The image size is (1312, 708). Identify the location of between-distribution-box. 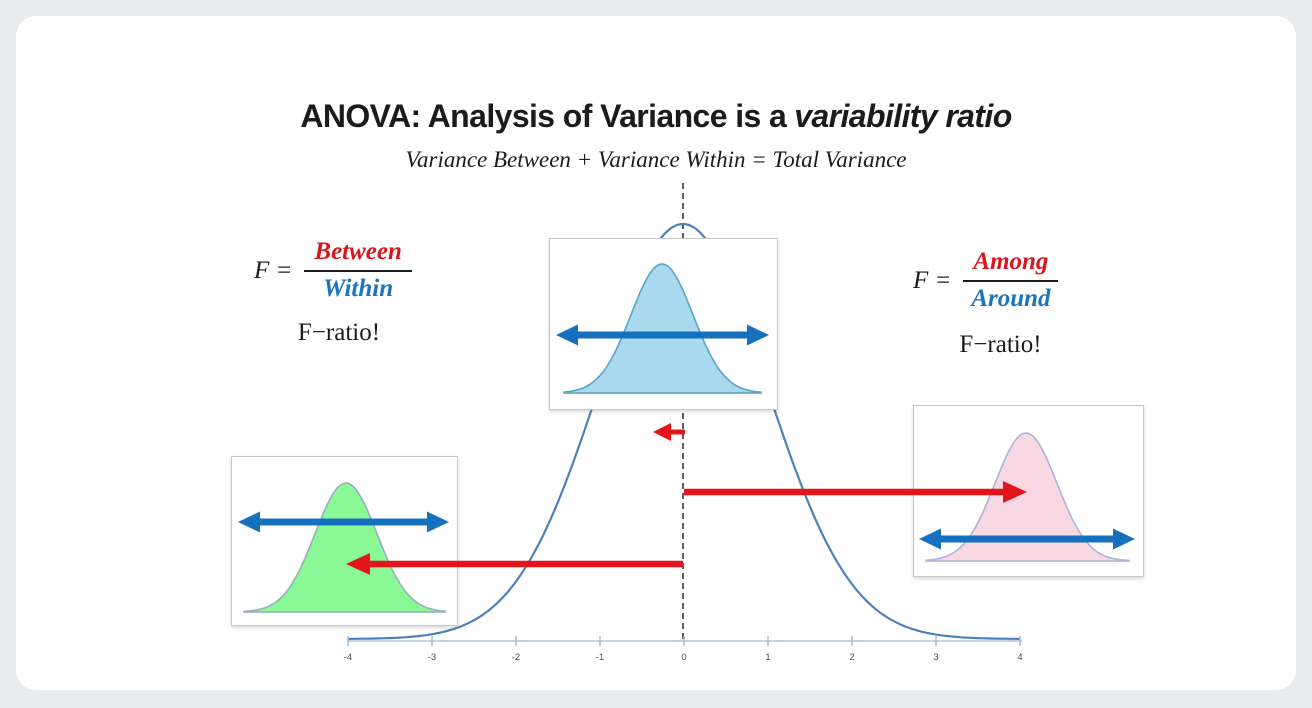
(1028, 491).